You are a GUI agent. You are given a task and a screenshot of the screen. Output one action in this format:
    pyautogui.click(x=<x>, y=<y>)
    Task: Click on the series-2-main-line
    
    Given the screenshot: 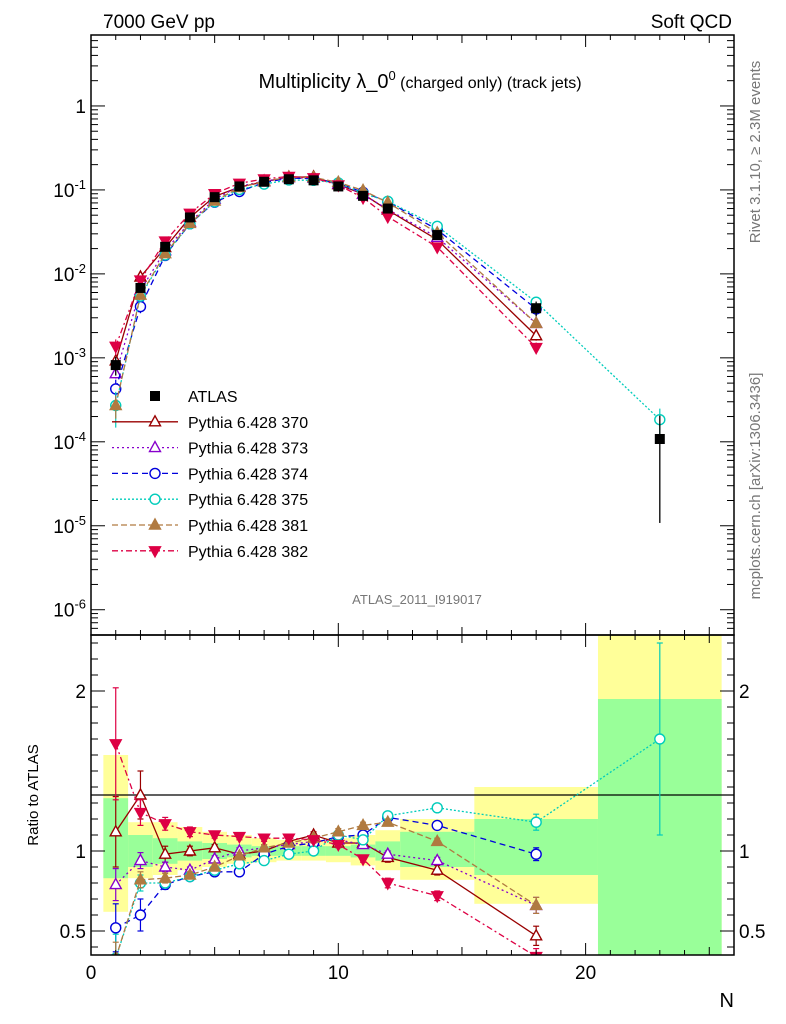 What is the action you would take?
    pyautogui.click(x=326, y=275)
    